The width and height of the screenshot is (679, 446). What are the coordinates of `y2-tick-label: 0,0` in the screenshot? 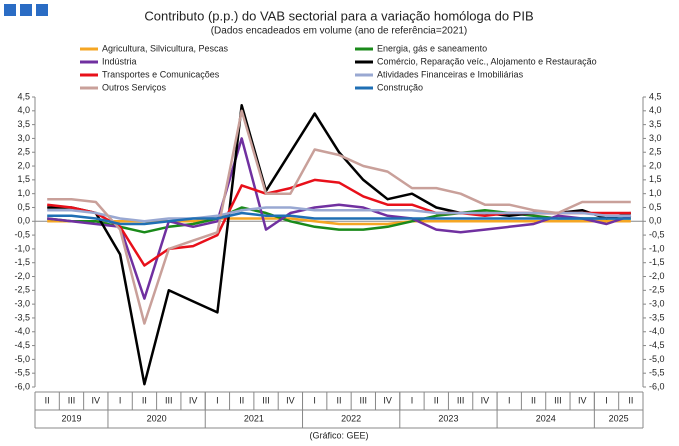 It's located at (655, 221).